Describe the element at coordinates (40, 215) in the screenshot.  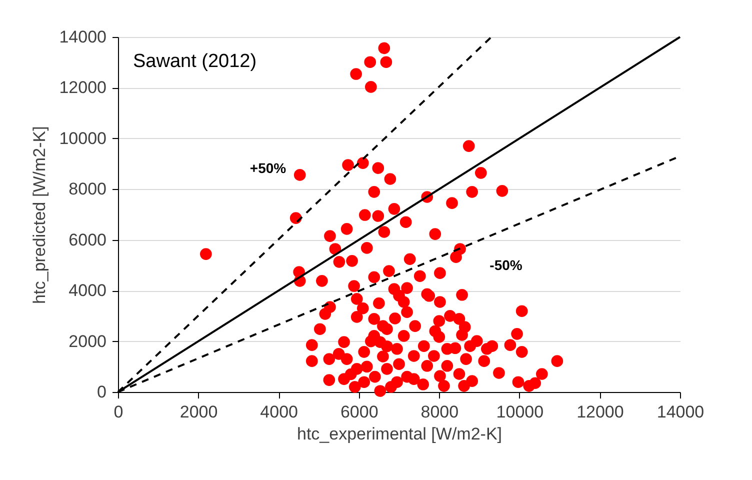
I see `y-axis-title: htc_predicted [W/m2-K]` at that location.